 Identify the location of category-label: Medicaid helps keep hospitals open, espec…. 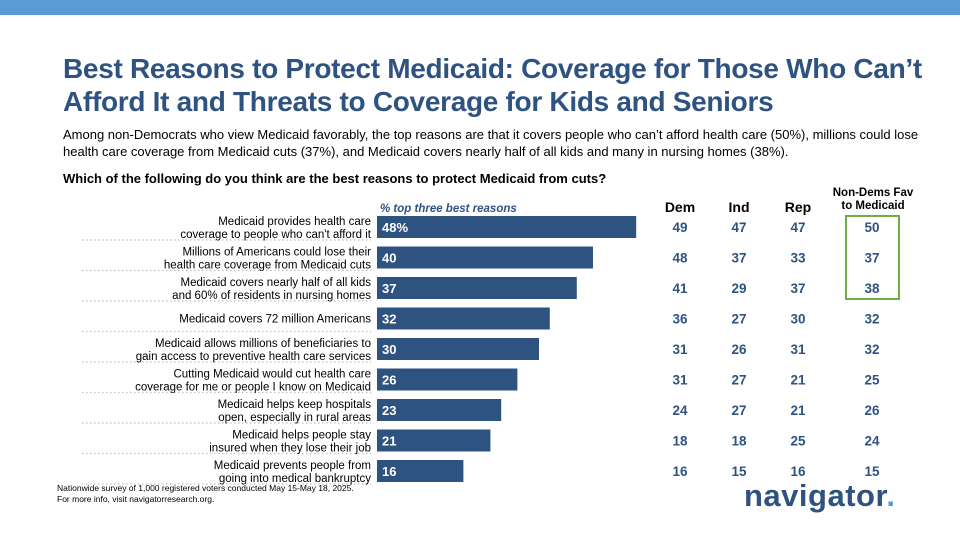
(295, 411).